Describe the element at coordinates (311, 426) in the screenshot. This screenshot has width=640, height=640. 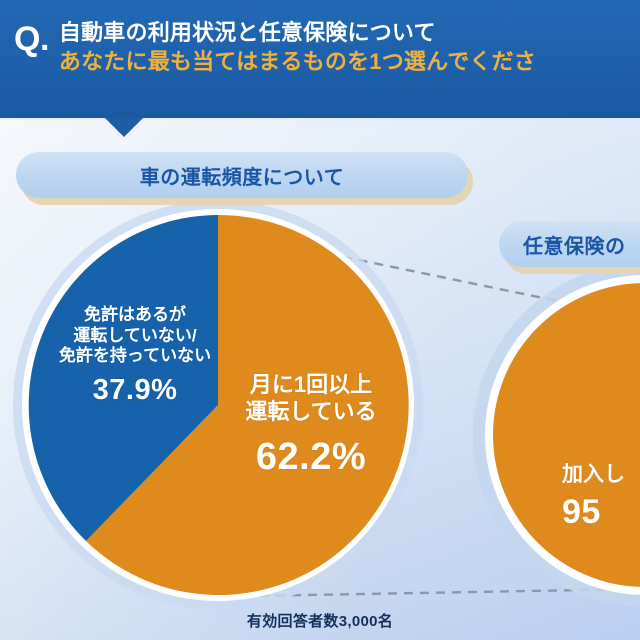
I see `pie-label-drives: 月に1回以上 運転している 62.2%` at that location.